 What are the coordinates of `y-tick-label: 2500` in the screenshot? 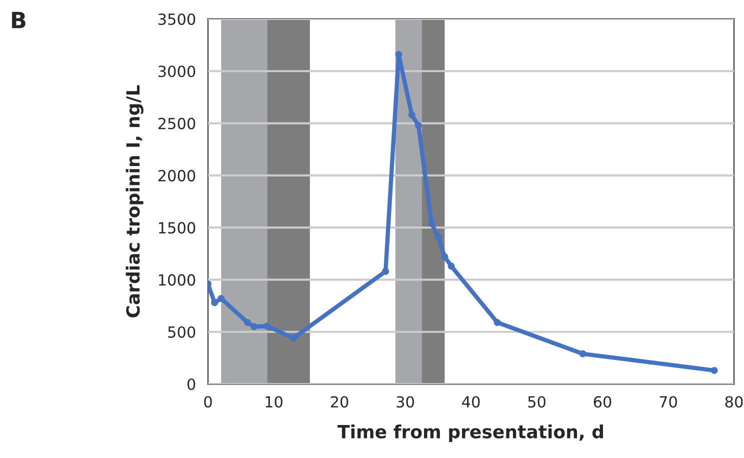 It's located at (177, 124).